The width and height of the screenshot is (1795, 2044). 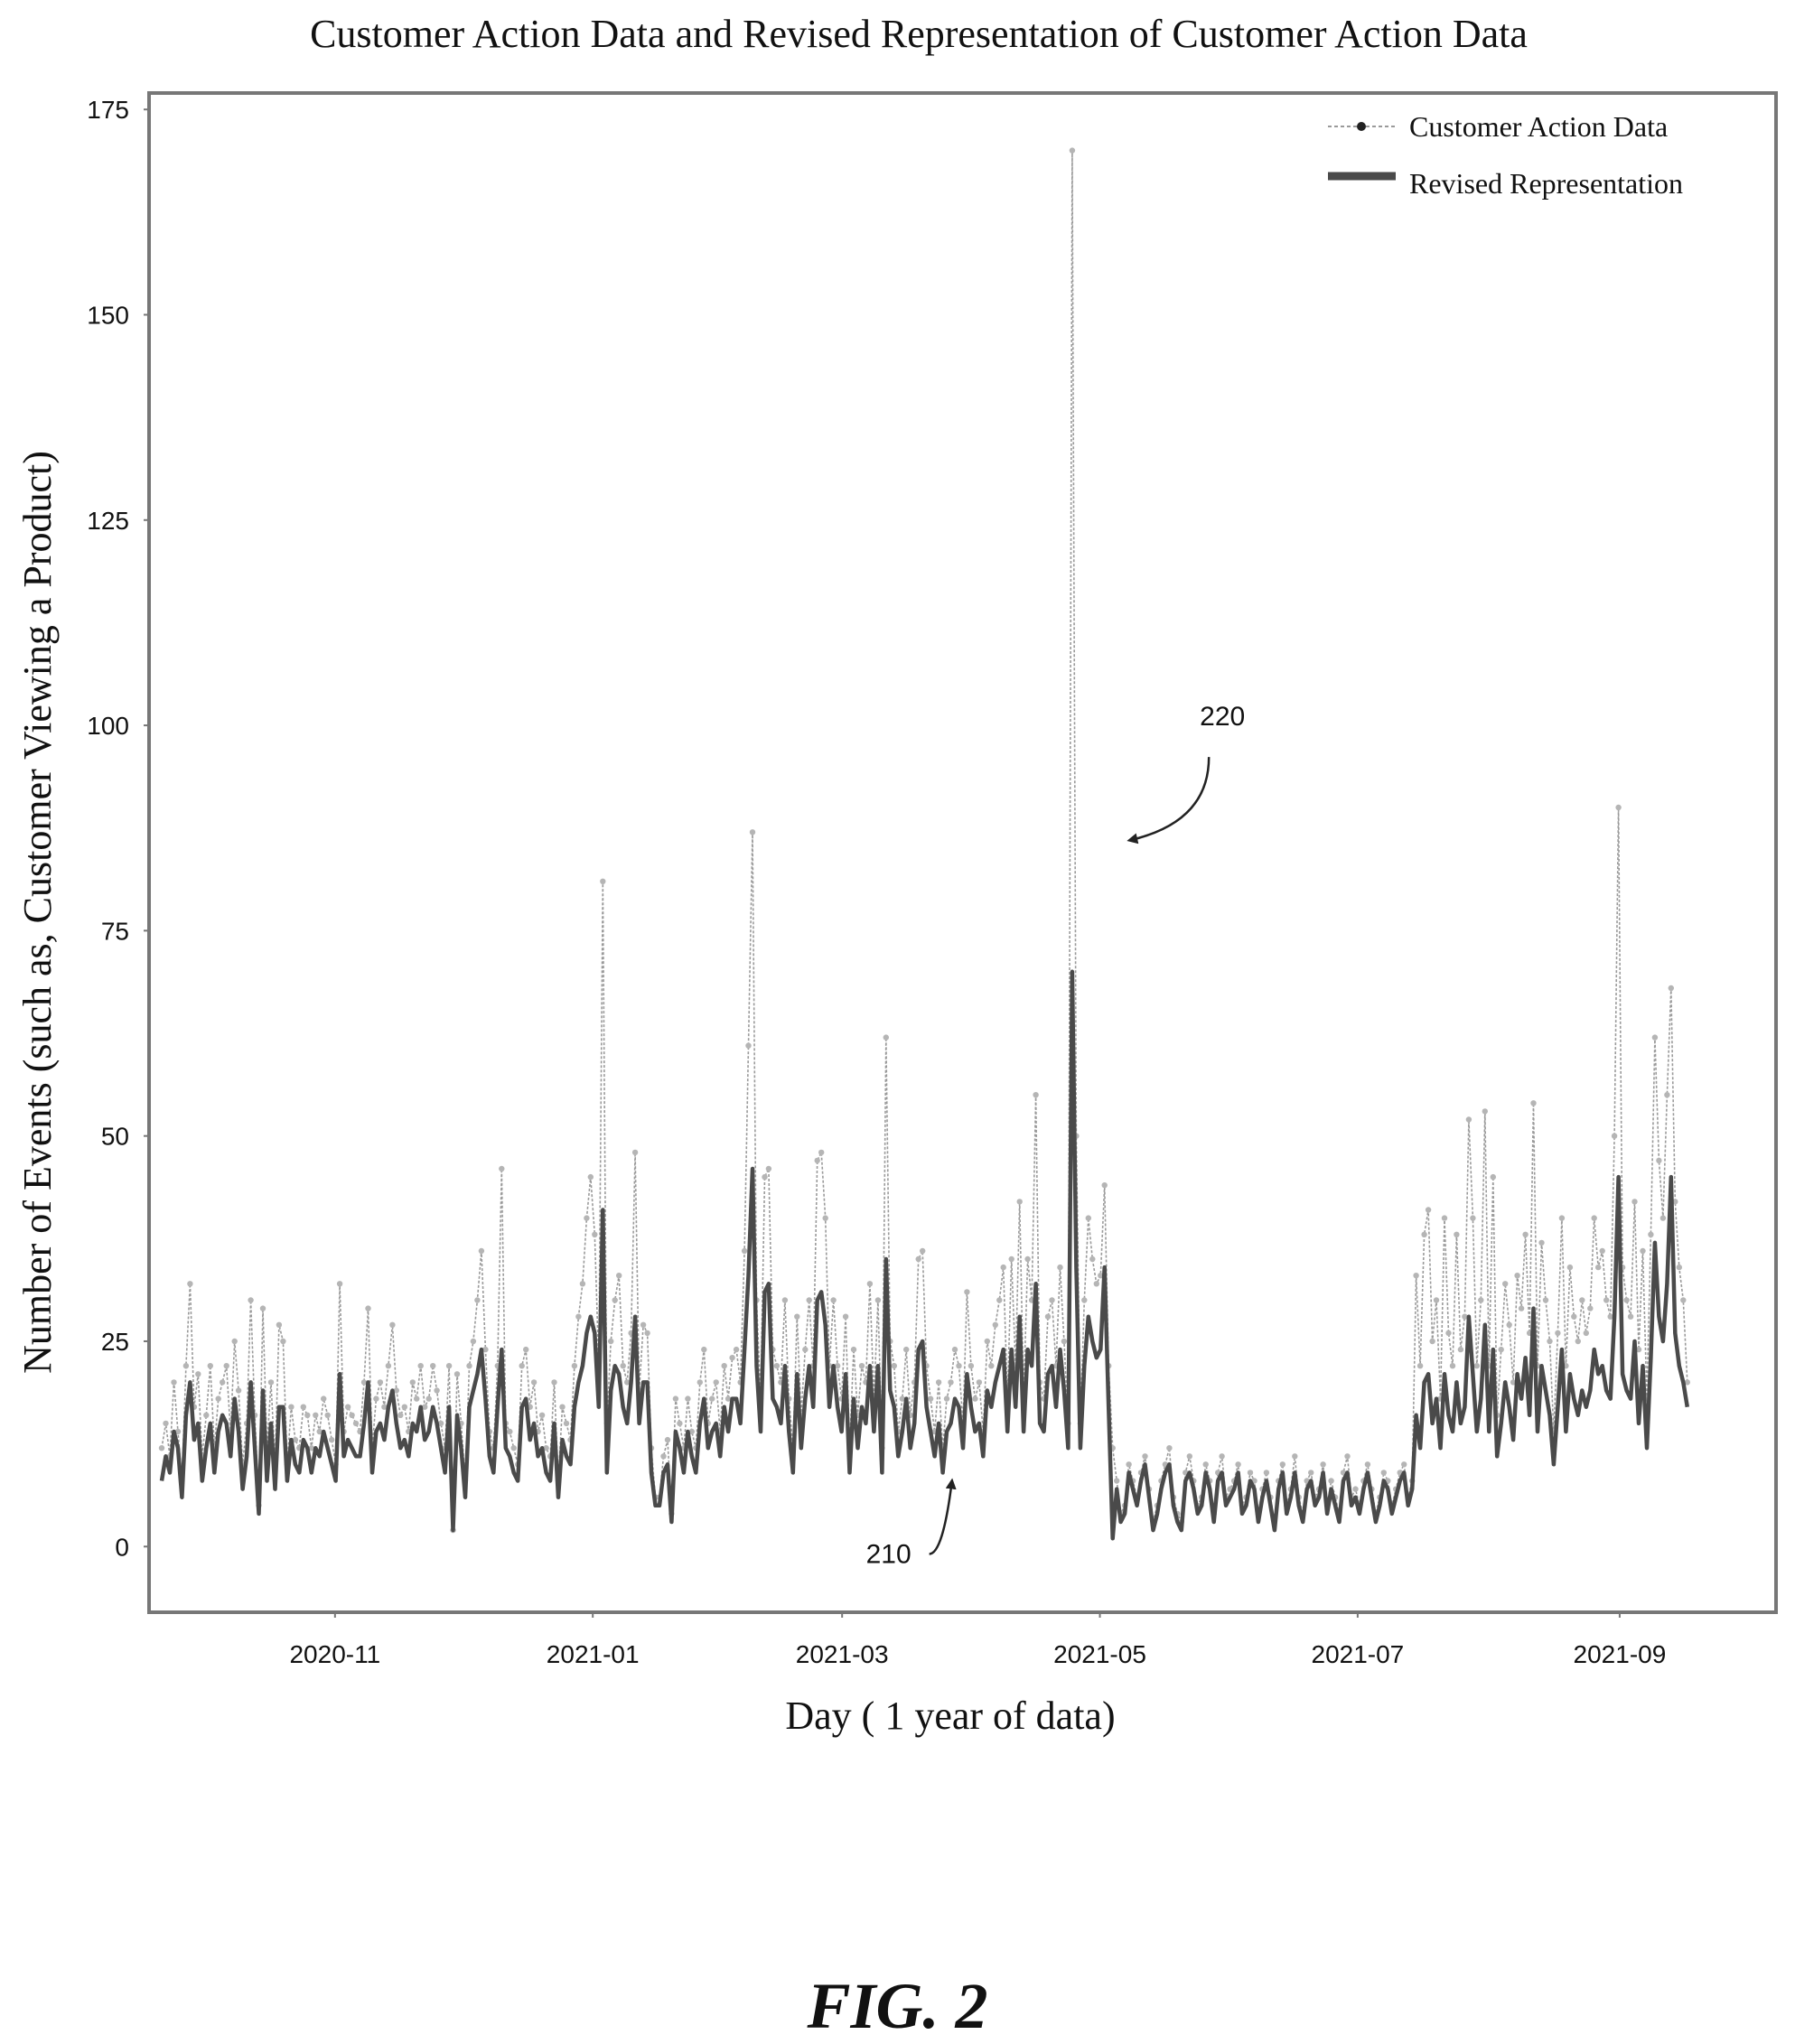 What do you see at coordinates (115, 1342) in the screenshot?
I see `y-tick-label: 25` at bounding box center [115, 1342].